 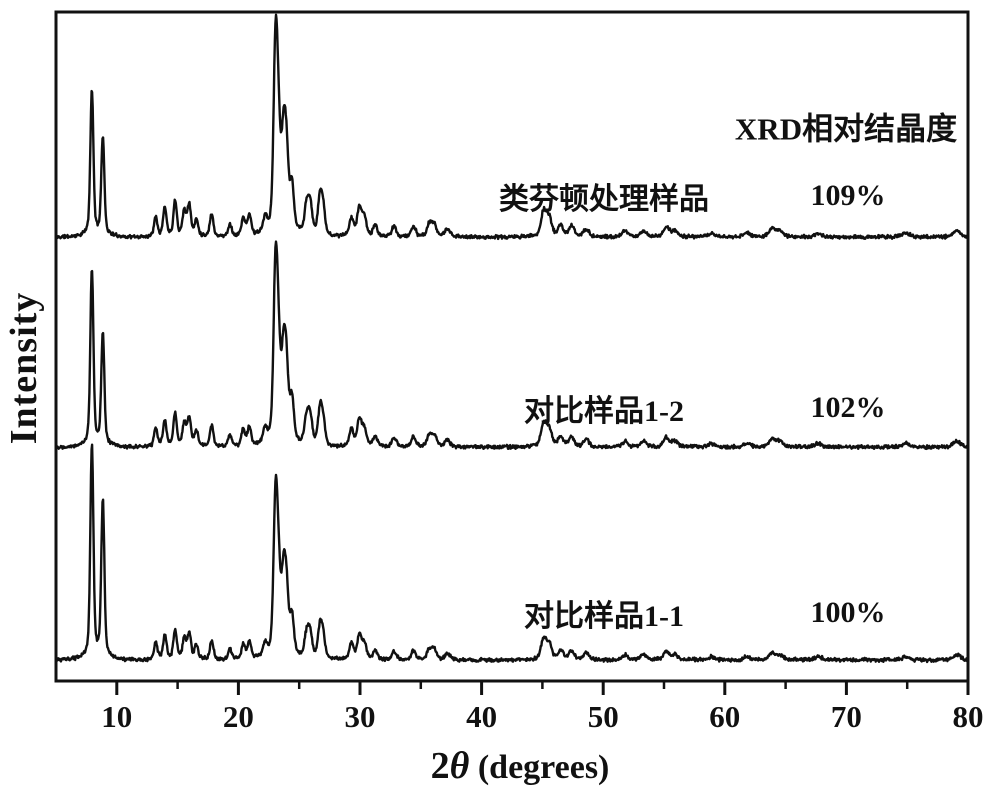 I want to click on series-value-0: 109%, so click(x=848, y=195).